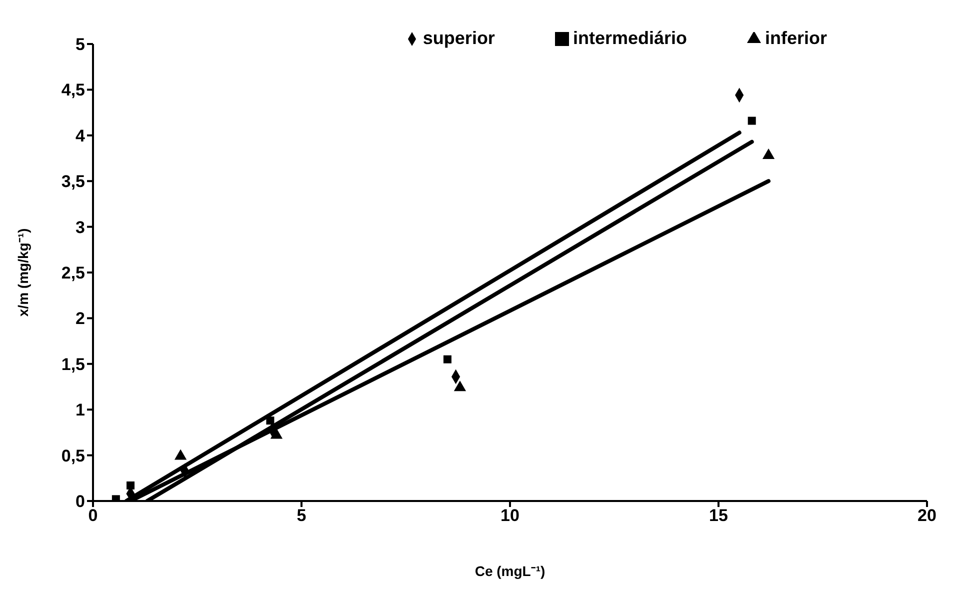 The image size is (955, 599). What do you see at coordinates (73, 182) in the screenshot?
I see `y-tick-label: 3,5` at bounding box center [73, 182].